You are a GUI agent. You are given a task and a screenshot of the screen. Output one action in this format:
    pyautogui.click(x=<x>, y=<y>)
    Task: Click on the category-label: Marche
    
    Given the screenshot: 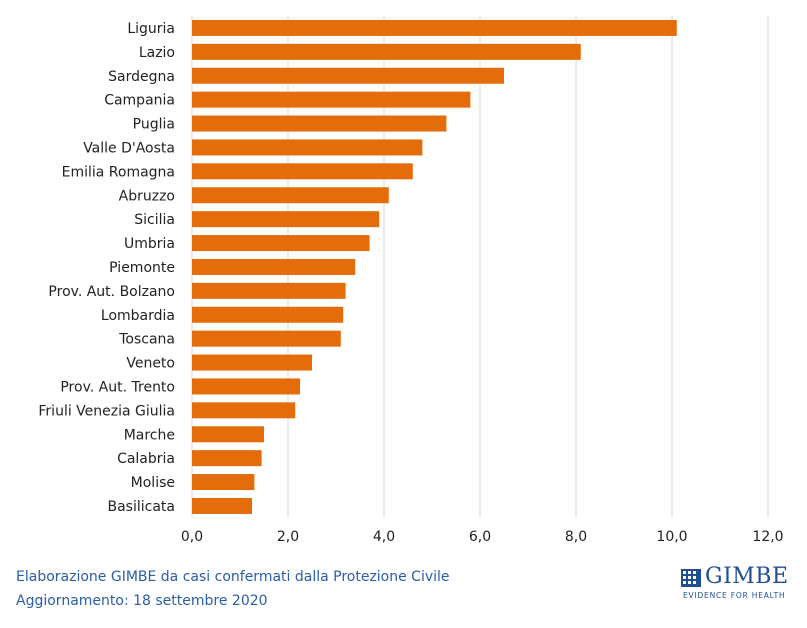 What is the action you would take?
    pyautogui.click(x=149, y=435)
    